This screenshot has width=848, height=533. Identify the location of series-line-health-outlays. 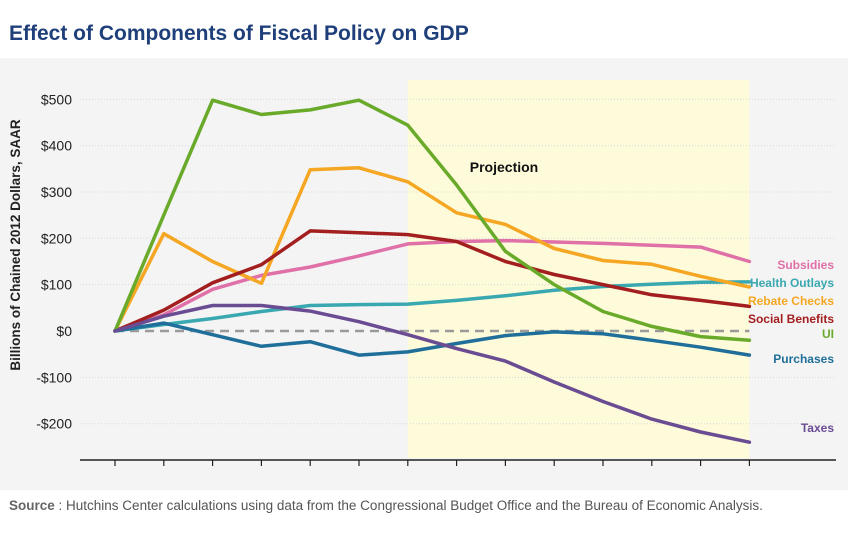
(432, 306).